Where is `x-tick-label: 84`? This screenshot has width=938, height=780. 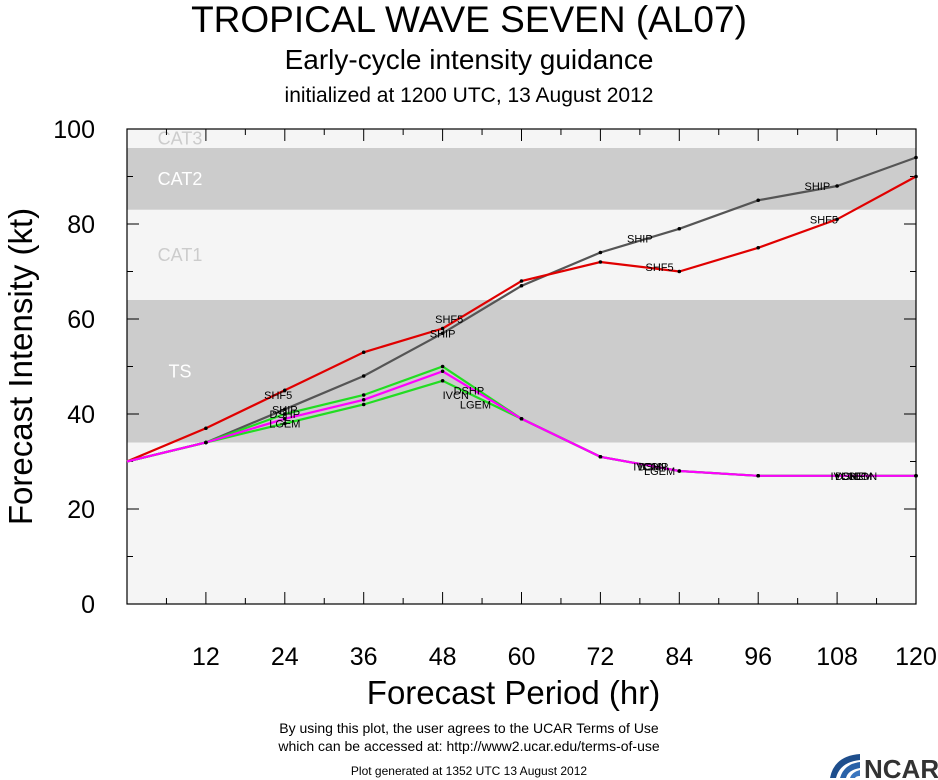
x-tick-label: 84 is located at coordinates (679, 657).